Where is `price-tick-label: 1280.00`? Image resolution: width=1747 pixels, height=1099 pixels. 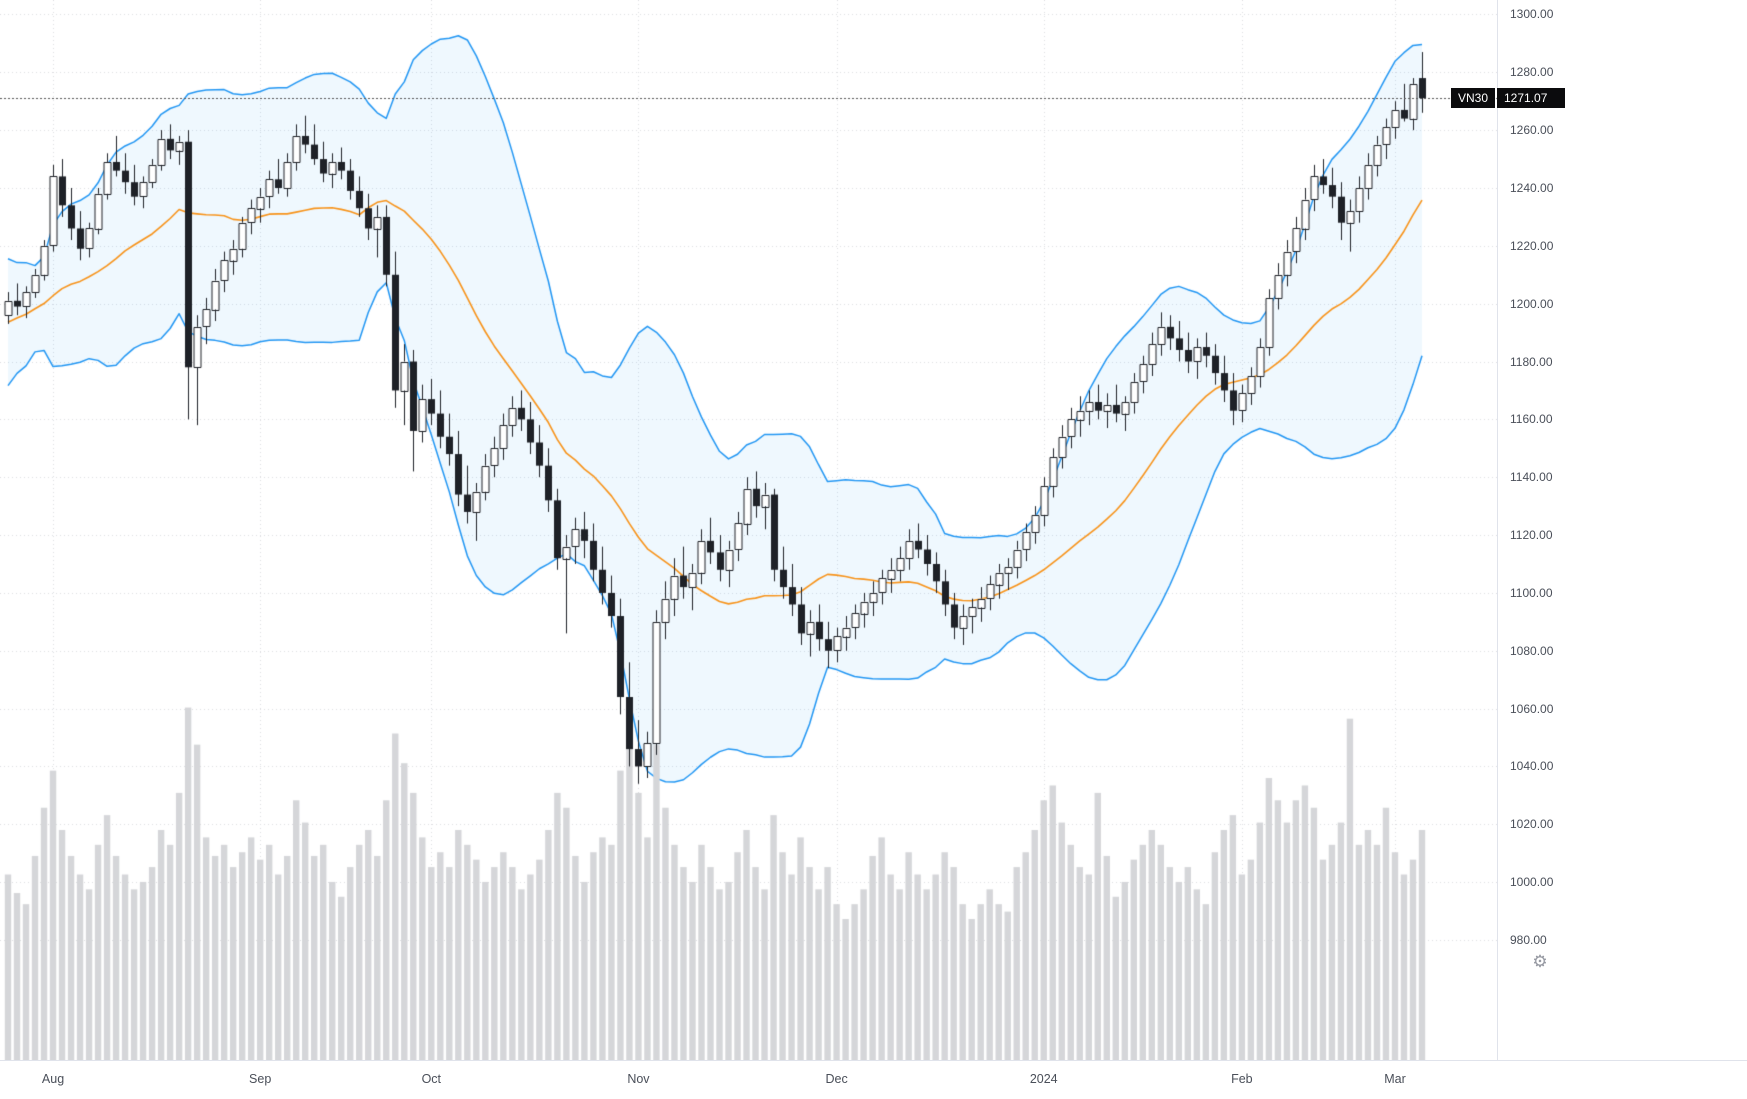 price-tick-label: 1280.00 is located at coordinates (1532, 72).